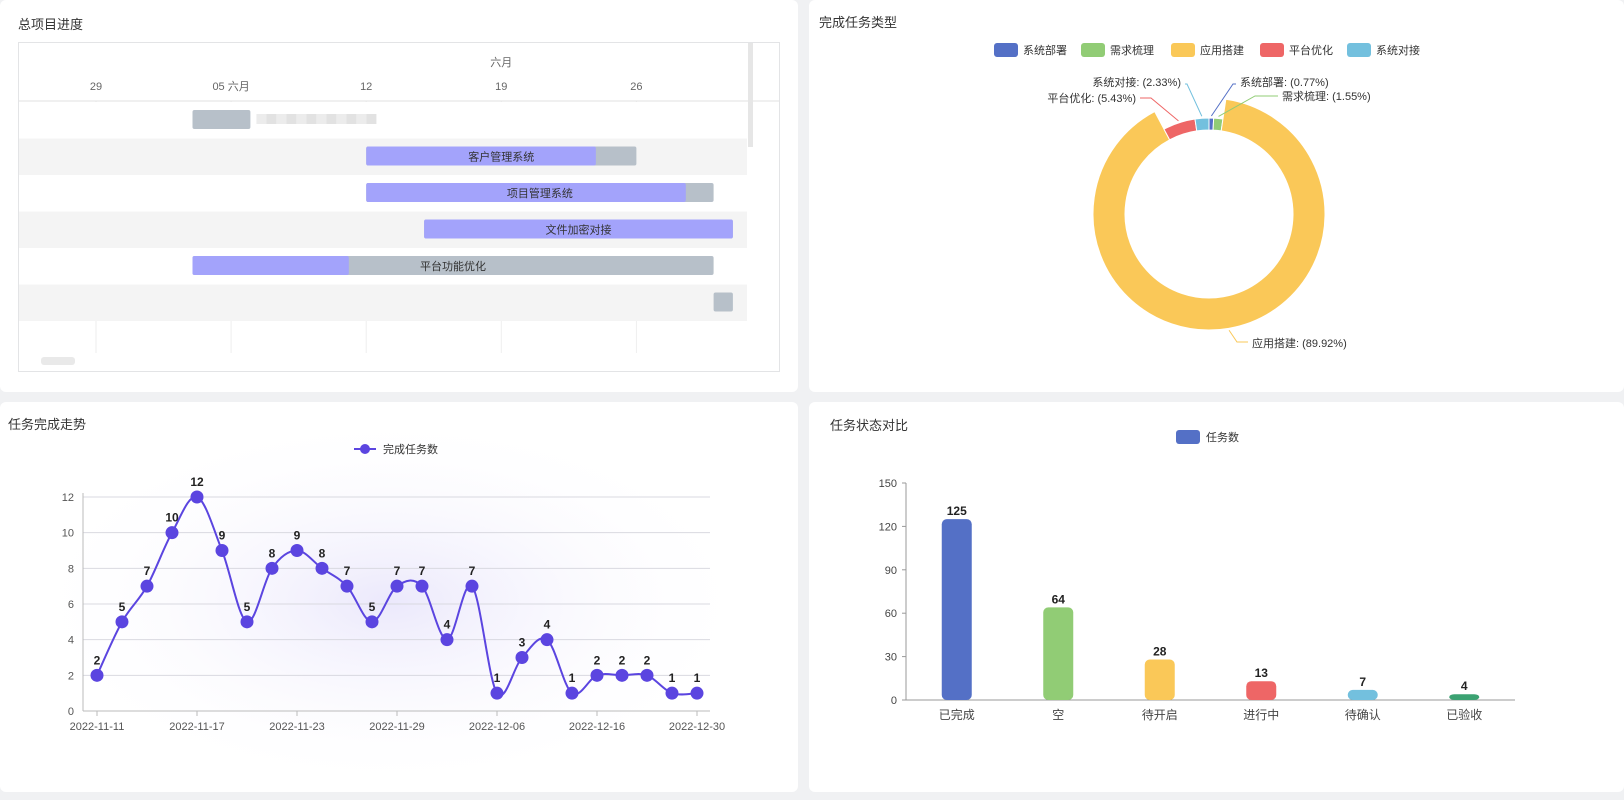 The width and height of the screenshot is (1624, 800). What do you see at coordinates (296, 727) in the screenshot?
I see `line-x-tick-label: 2022-11-23` at bounding box center [296, 727].